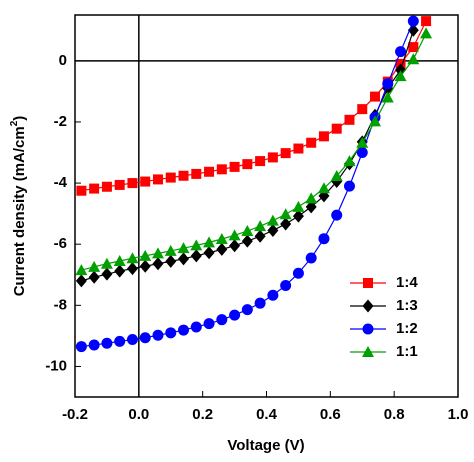 This screenshot has width=474, height=462. Describe the element at coordinates (138, 414) in the screenshot. I see `x-tick-label: 0.0` at that location.